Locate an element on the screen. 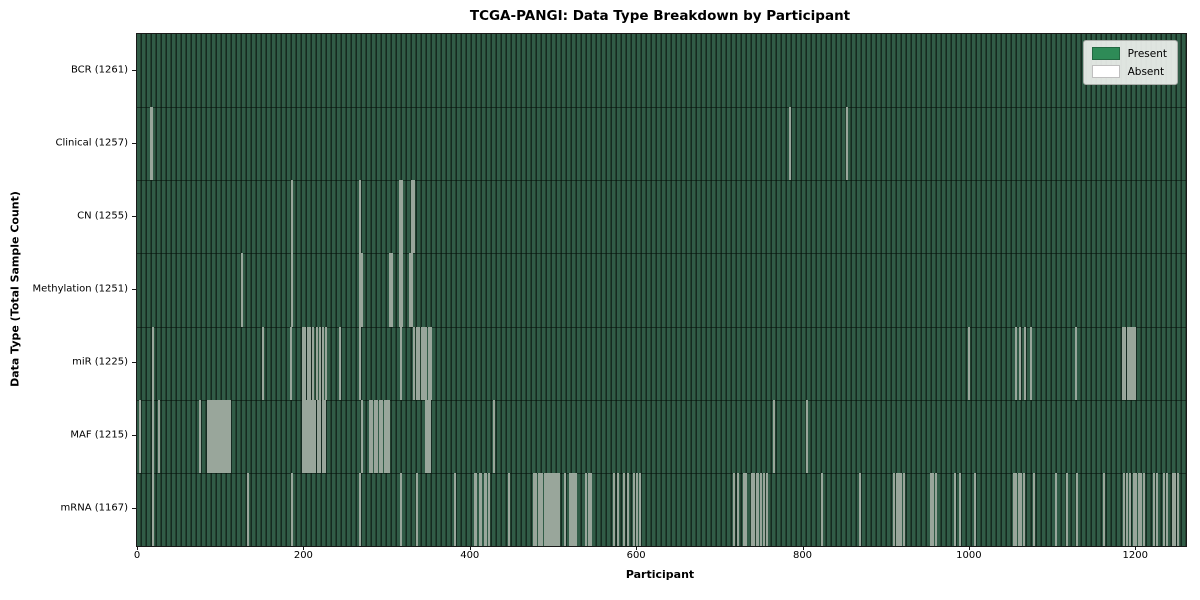 This screenshot has height=600, width=1200. y-tick-label: CN (1255) is located at coordinates (102, 216).